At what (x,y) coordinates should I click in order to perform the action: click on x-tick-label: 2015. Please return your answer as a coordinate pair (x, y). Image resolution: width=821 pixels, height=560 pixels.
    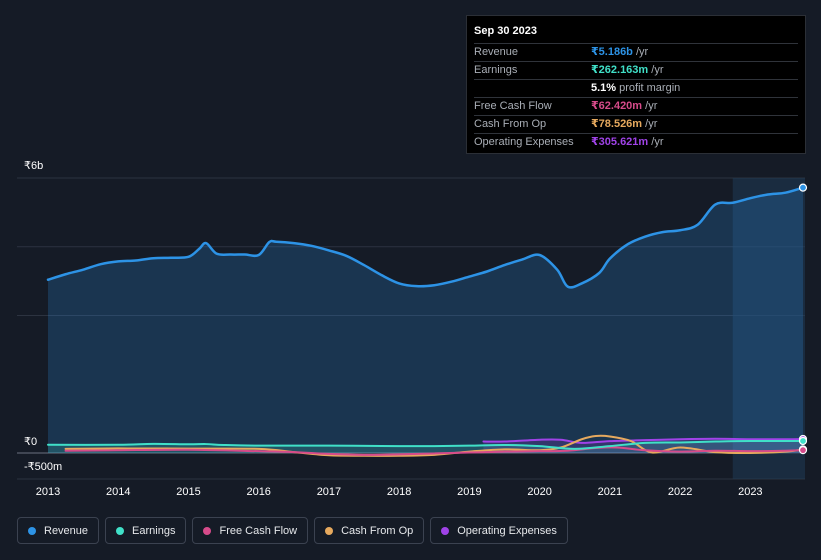
    Looking at the image, I should click on (188, 492).